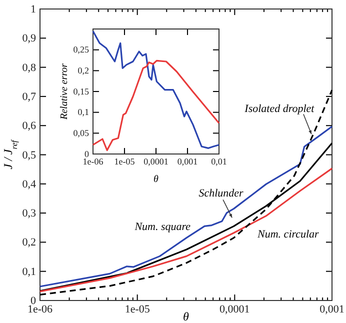 The width and height of the screenshot is (346, 323). Describe the element at coordinates (29, 155) in the screenshot. I see `y-tick-label: 0,5` at that location.